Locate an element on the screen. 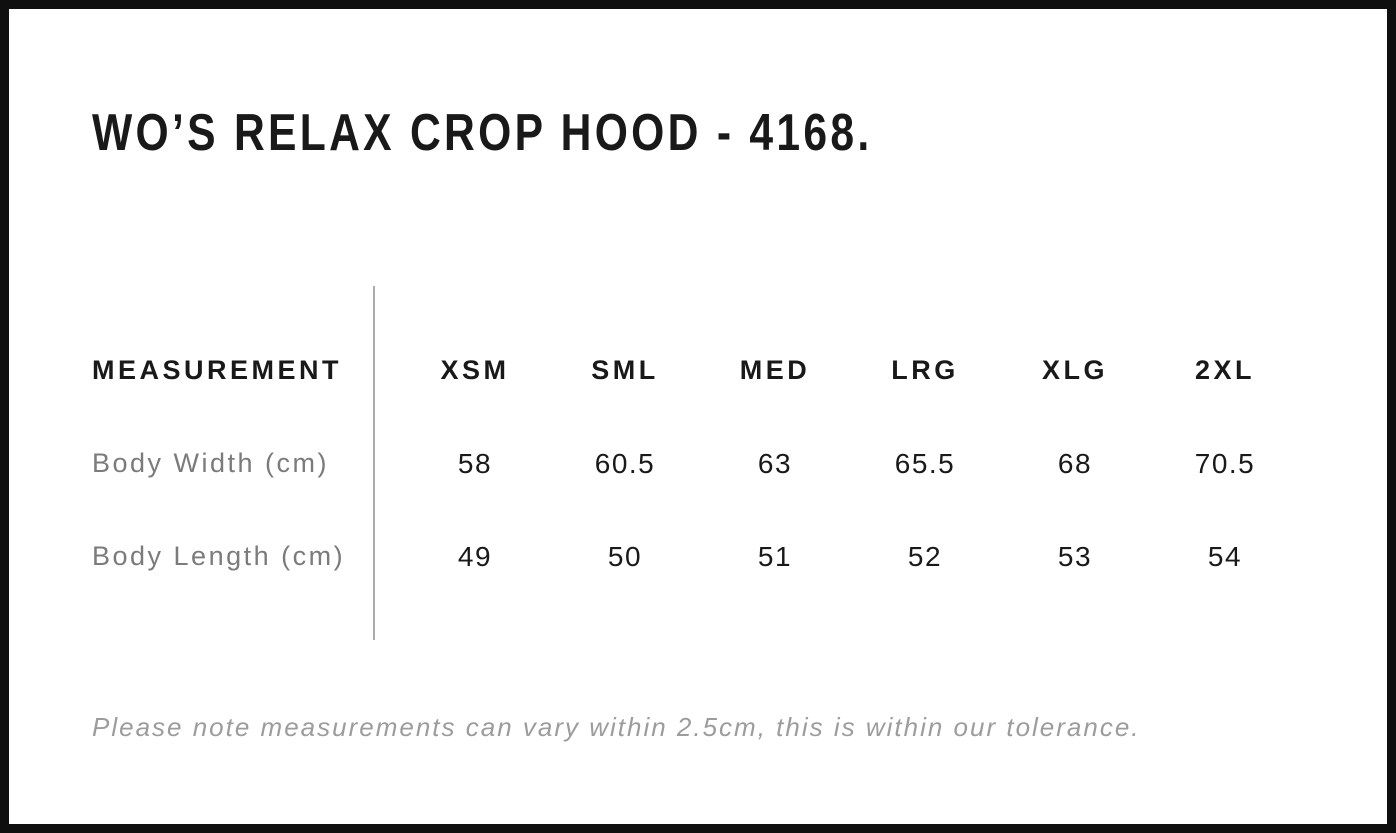 The width and height of the screenshot is (1396, 833). body-width-value-xlg: 68 is located at coordinates (1075, 463).